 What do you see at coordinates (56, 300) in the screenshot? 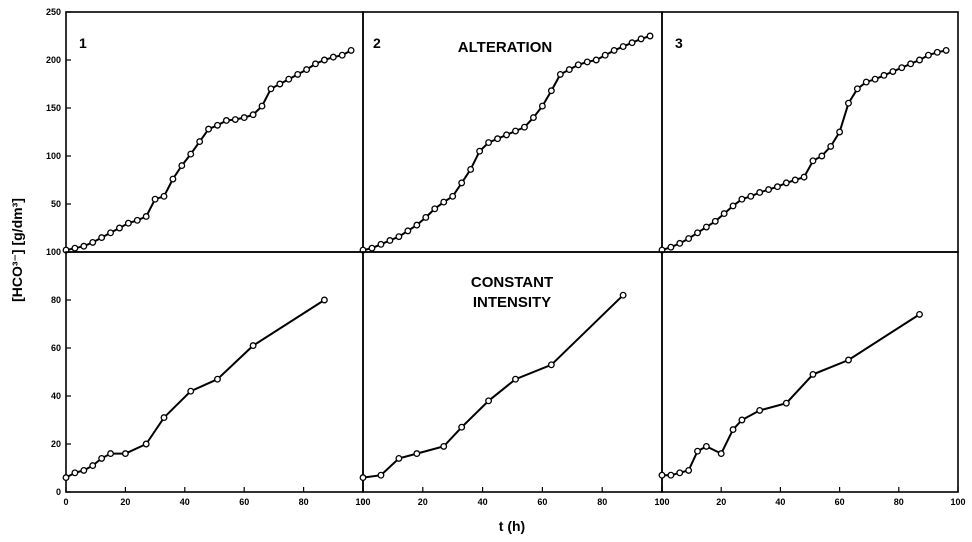
I see `panel-bottom-1-ytick-label-4: 80` at bounding box center [56, 300].